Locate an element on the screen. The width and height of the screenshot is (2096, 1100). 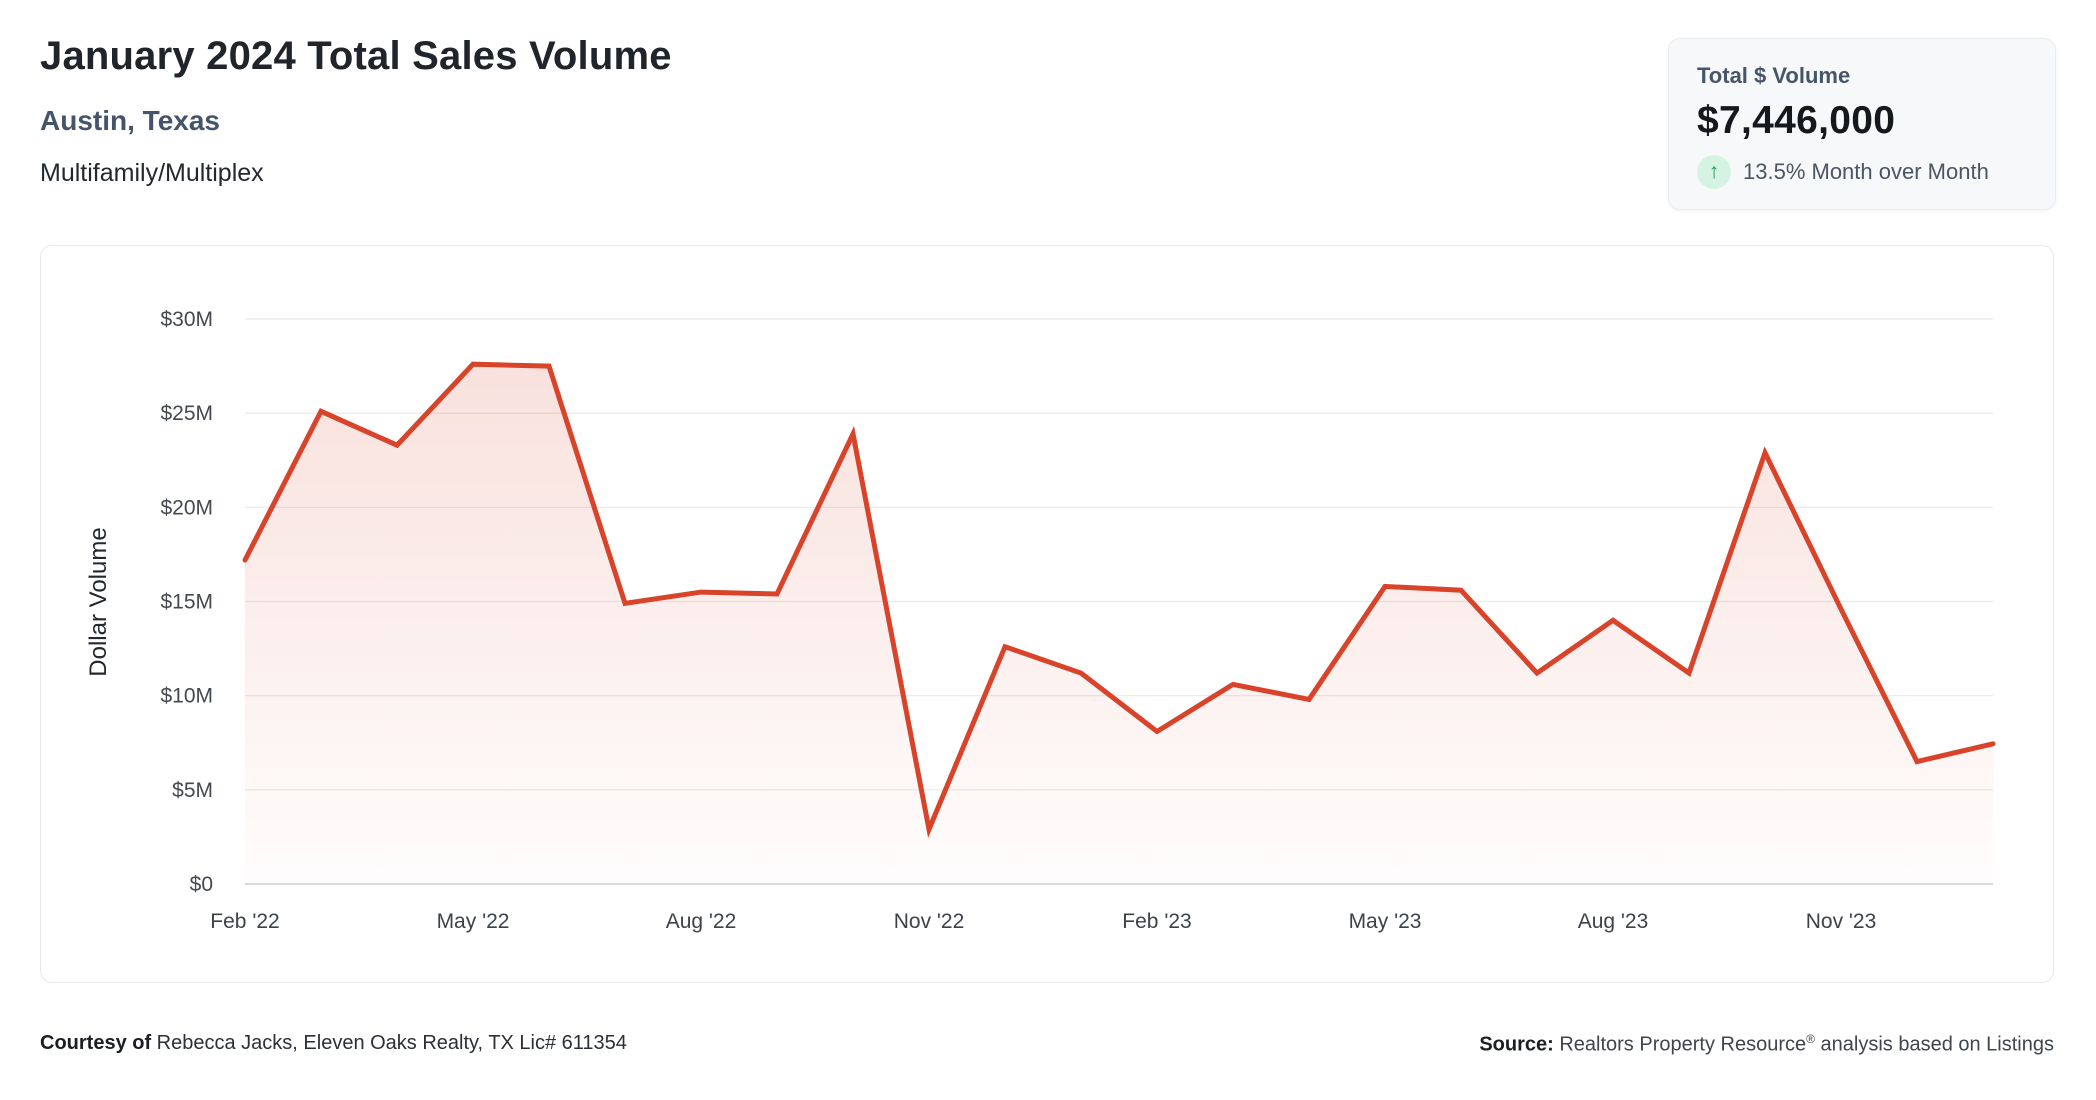
trend-text: 13.5% Month over Month is located at coordinates (1866, 171).